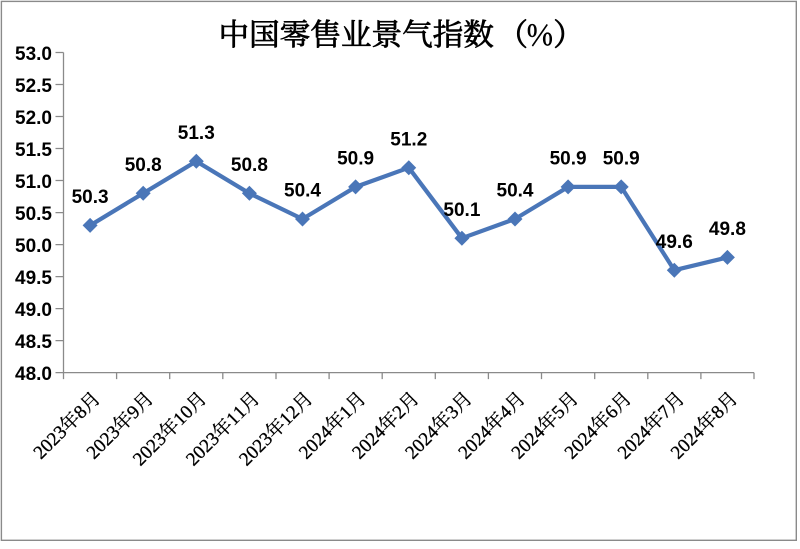 The image size is (800, 549). What do you see at coordinates (33, 214) in the screenshot?
I see `svg-text: 50.5` at bounding box center [33, 214].